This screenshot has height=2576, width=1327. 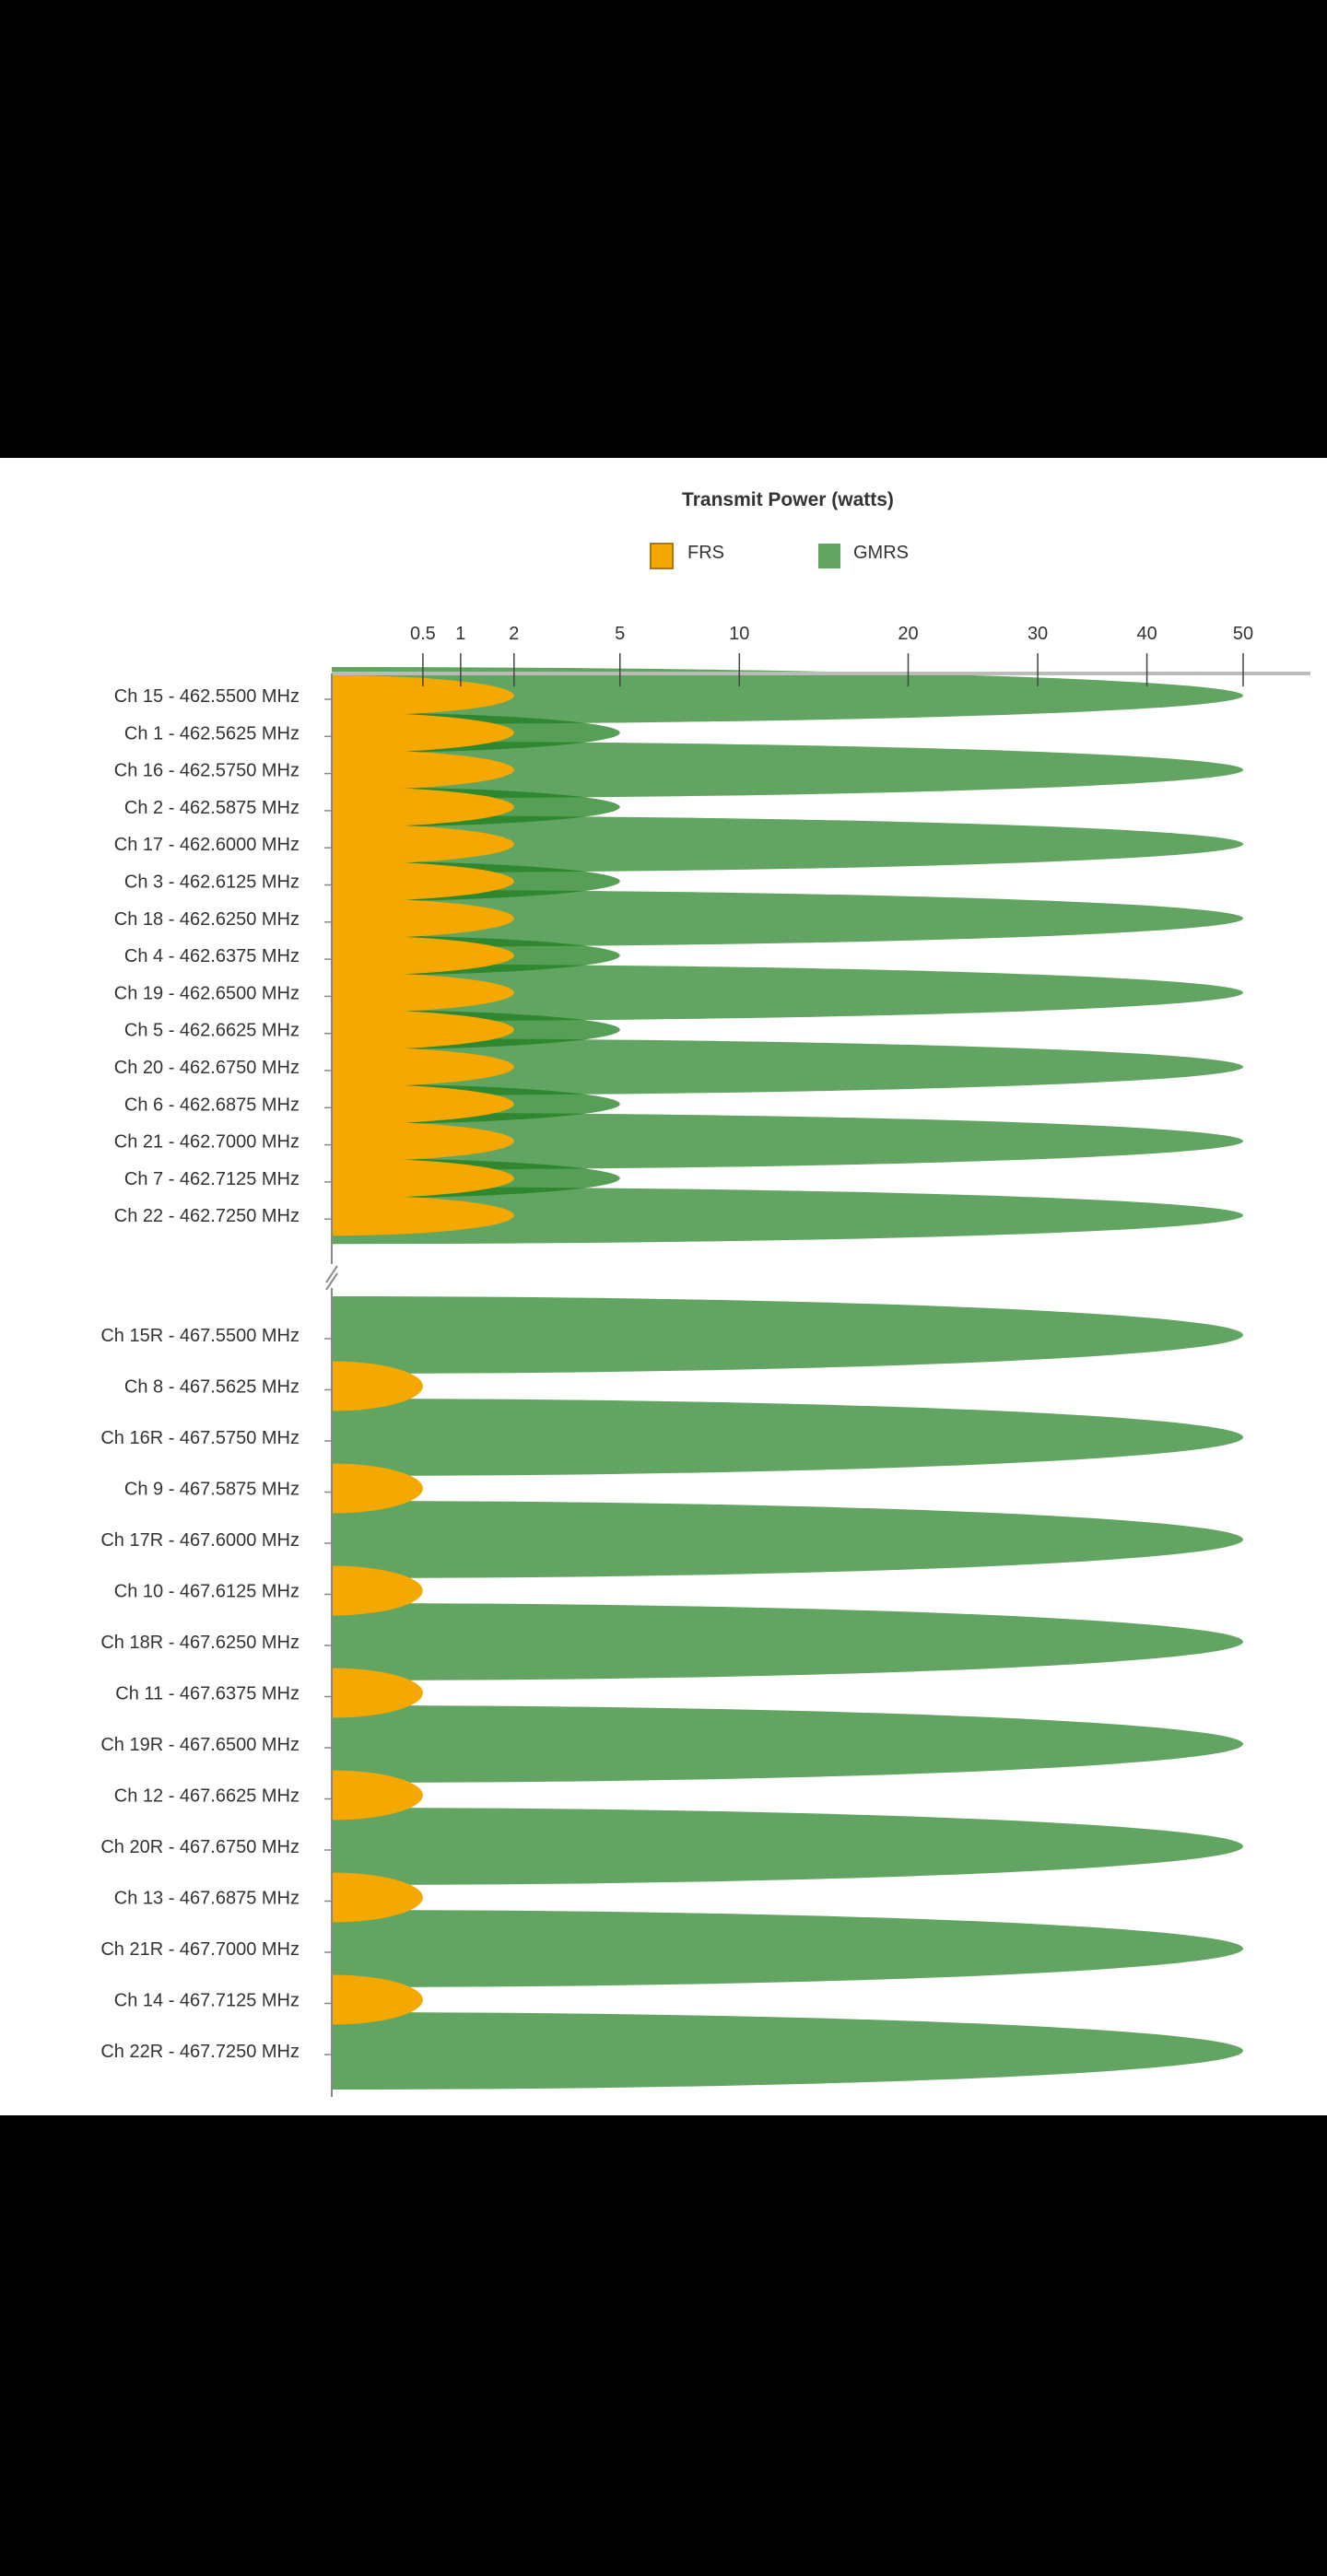 I want to click on channel-label: Ch 8 - 467.5625 MHz, so click(x=211, y=1387).